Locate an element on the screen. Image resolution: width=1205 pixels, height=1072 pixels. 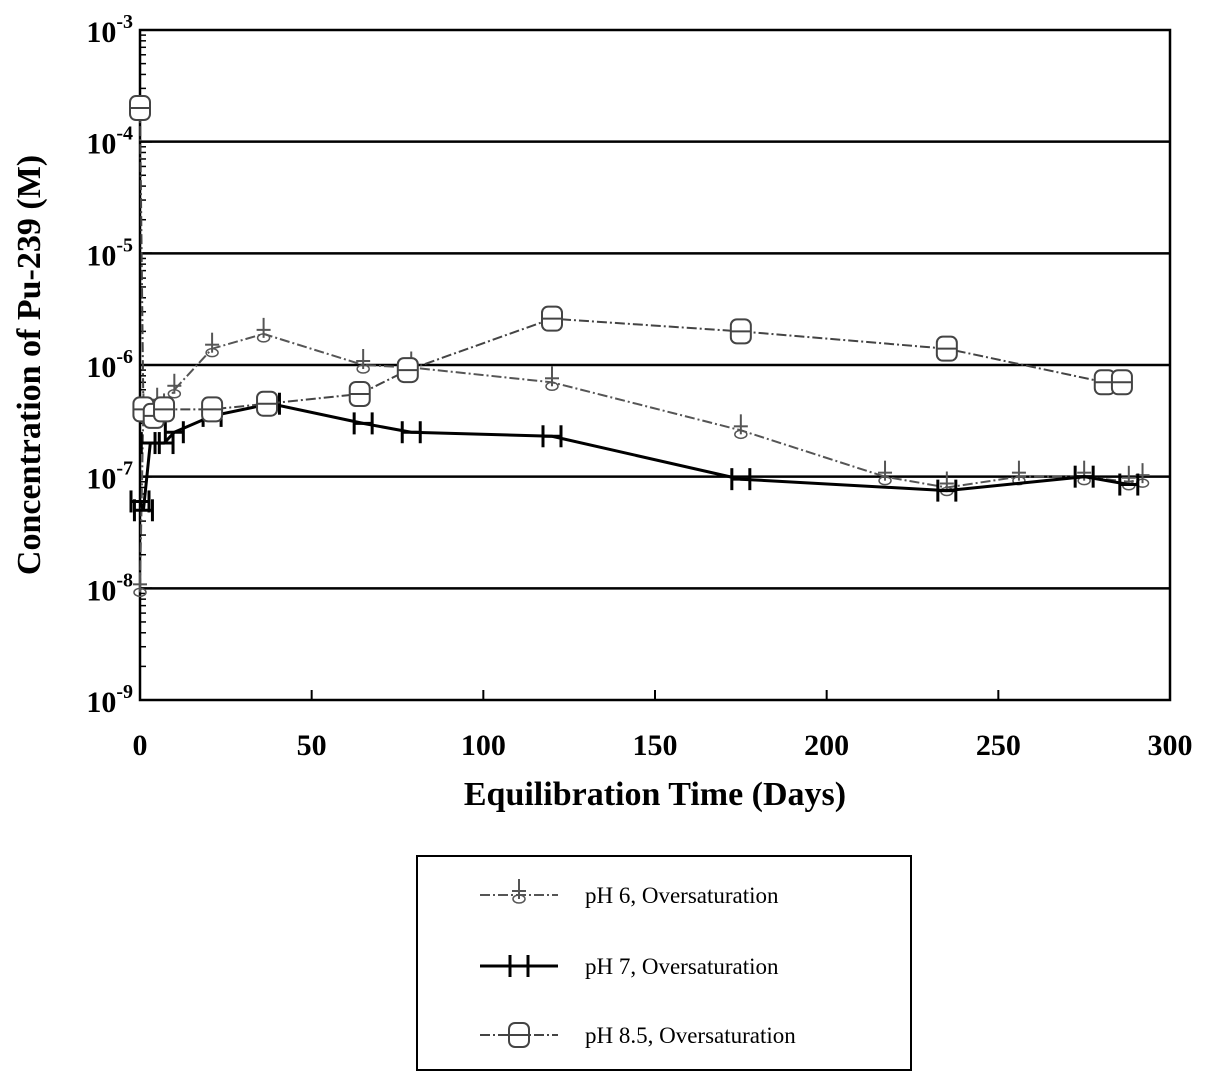
x-axis-ticks: 0 50 100 150 200 250 300 is located at coordinates (663, 726).